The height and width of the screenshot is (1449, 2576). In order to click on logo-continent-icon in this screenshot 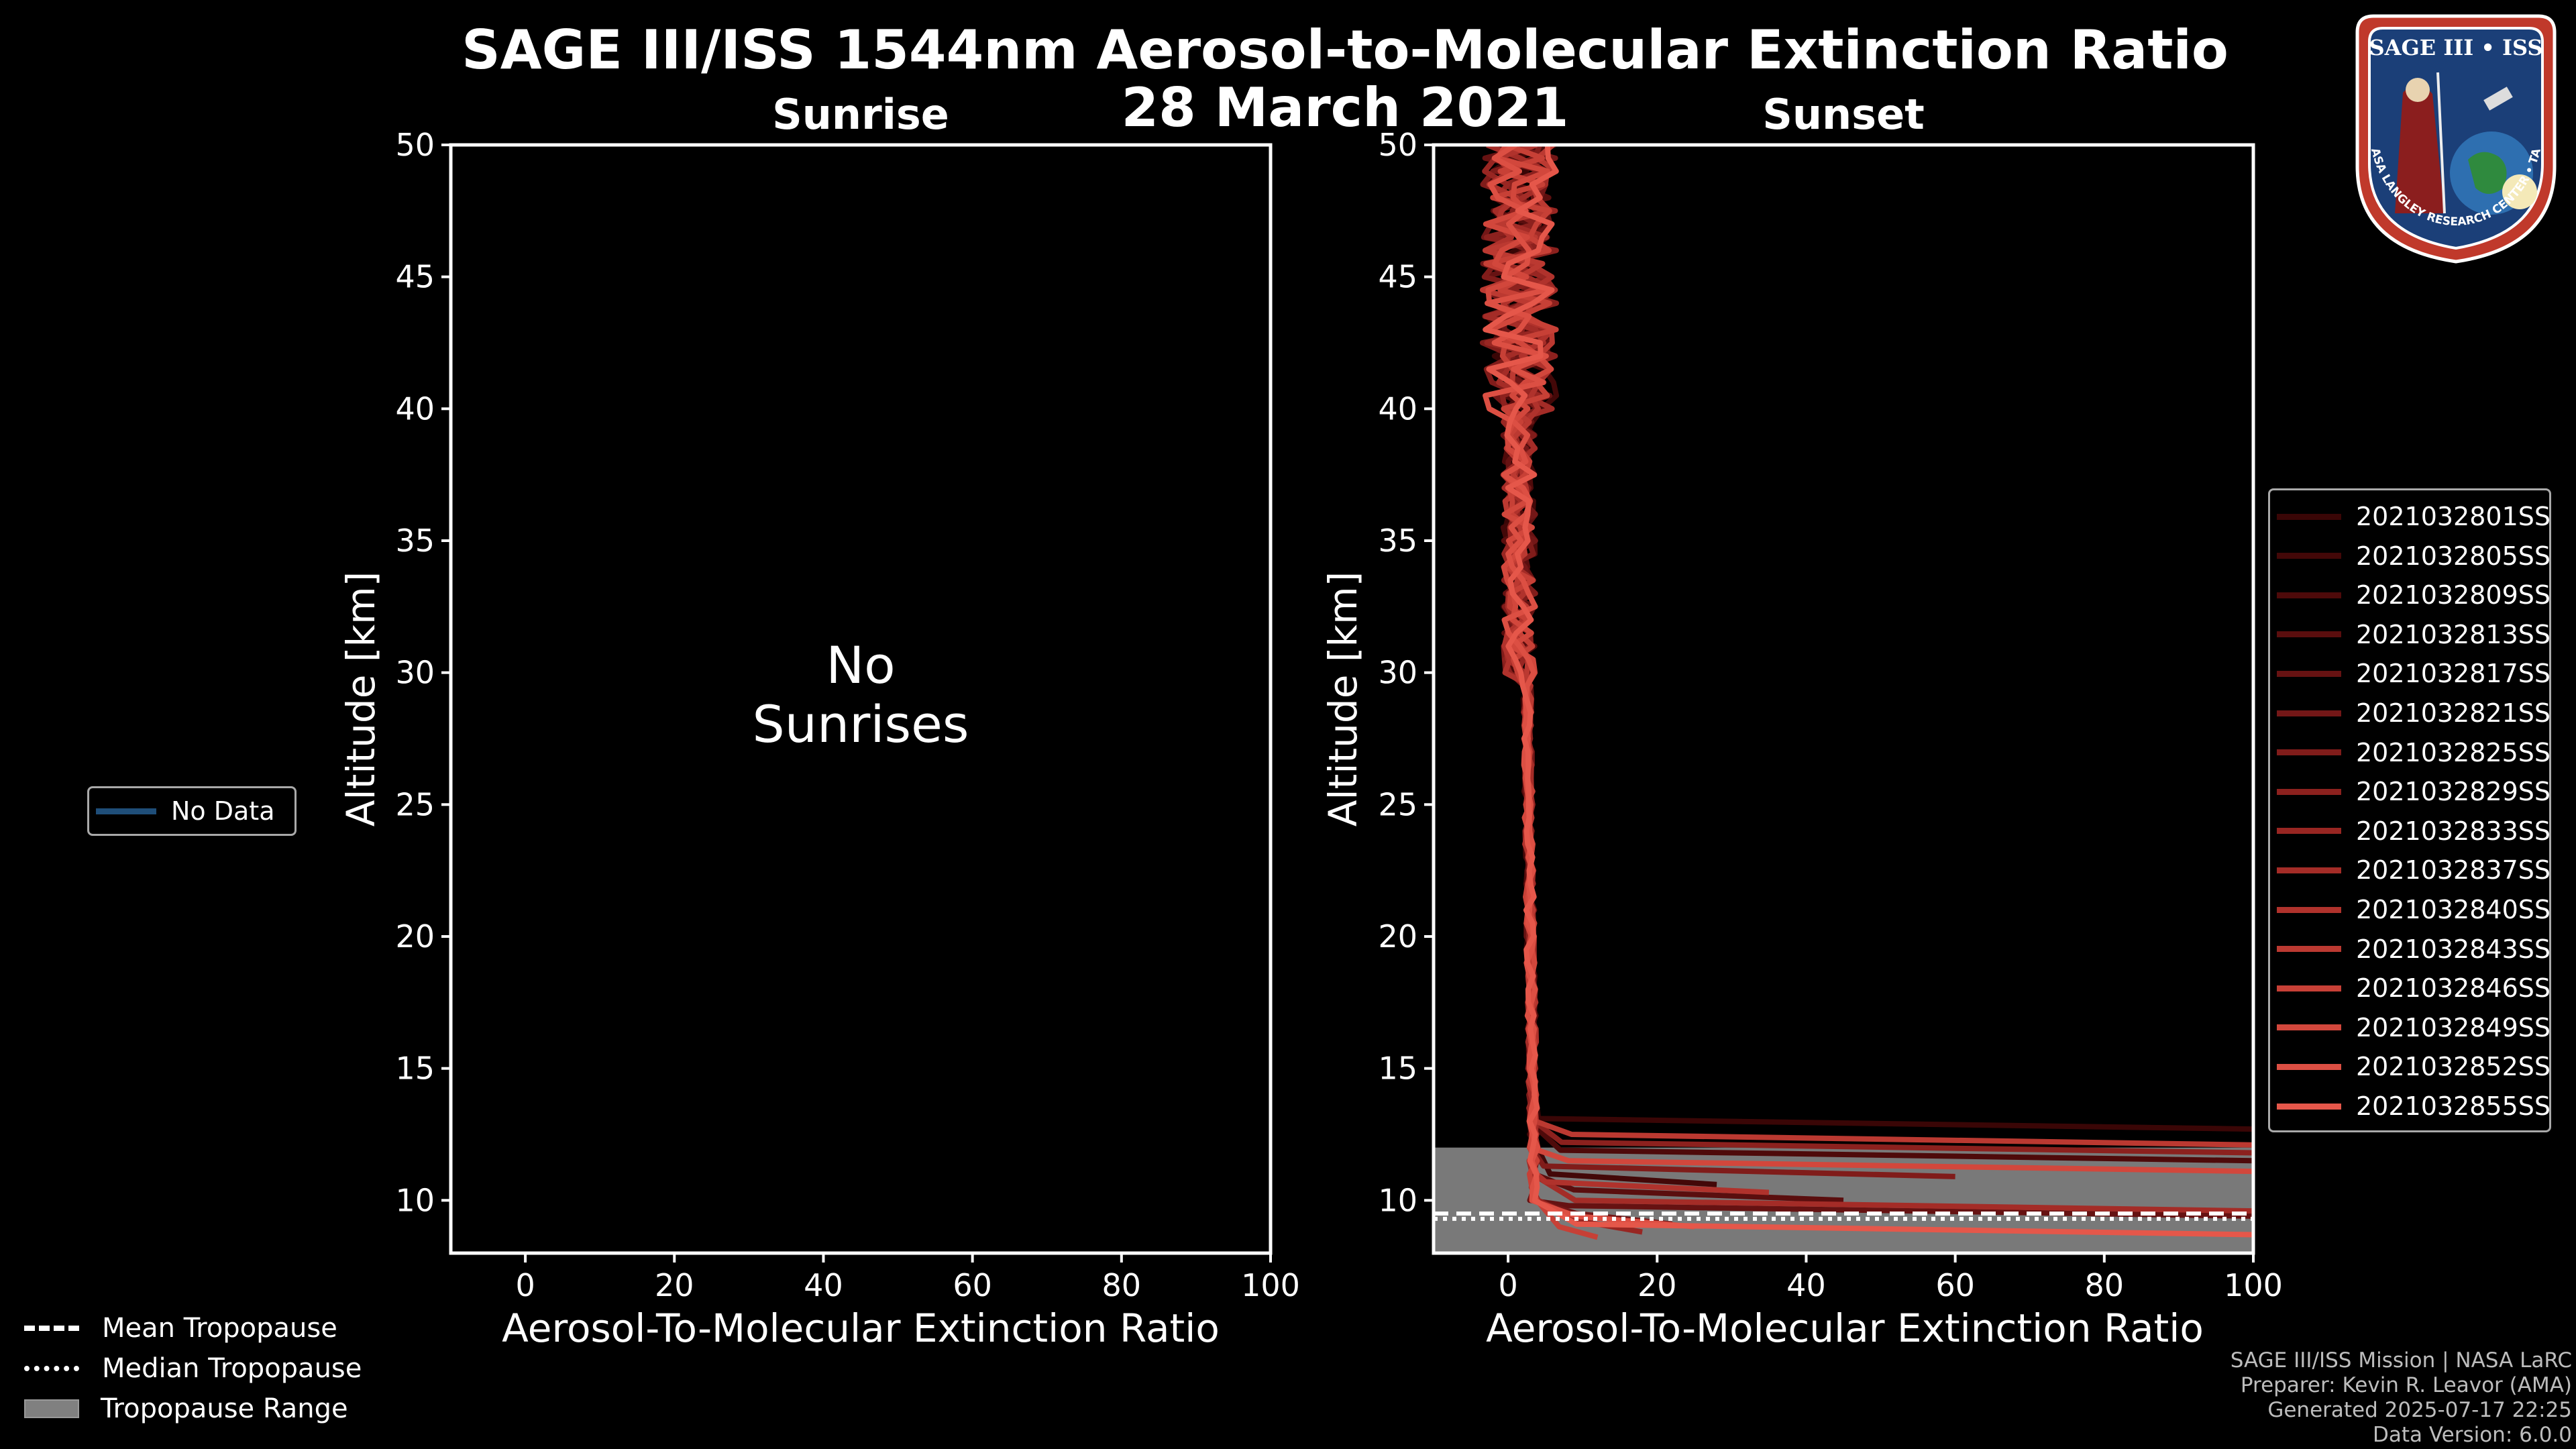, I will do `click(2487, 173)`.